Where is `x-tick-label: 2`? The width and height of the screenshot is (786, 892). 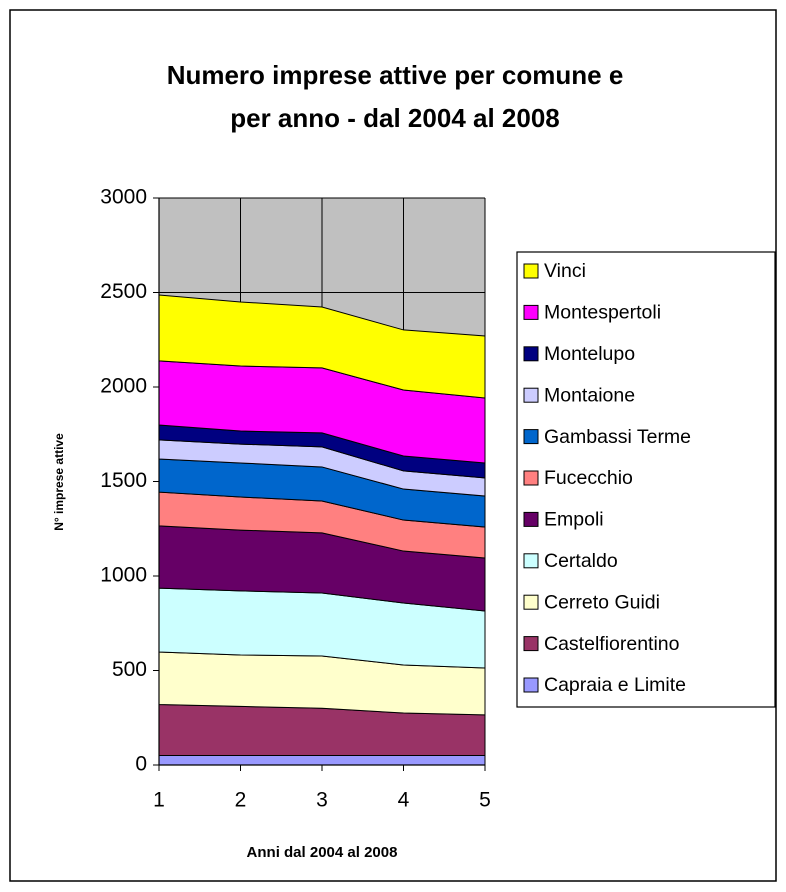 x-tick-label: 2 is located at coordinates (241, 800).